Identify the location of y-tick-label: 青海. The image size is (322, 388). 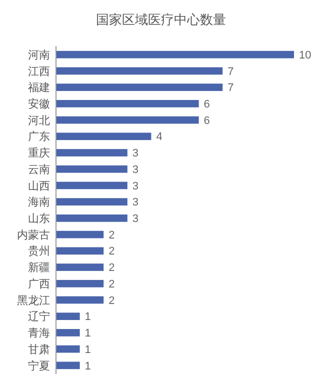
(39, 333).